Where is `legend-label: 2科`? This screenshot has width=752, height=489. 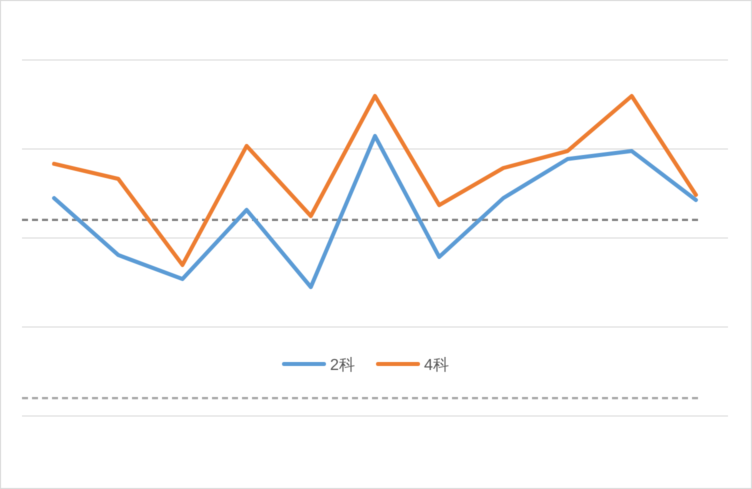
legend-label: 2科 is located at coordinates (342, 365).